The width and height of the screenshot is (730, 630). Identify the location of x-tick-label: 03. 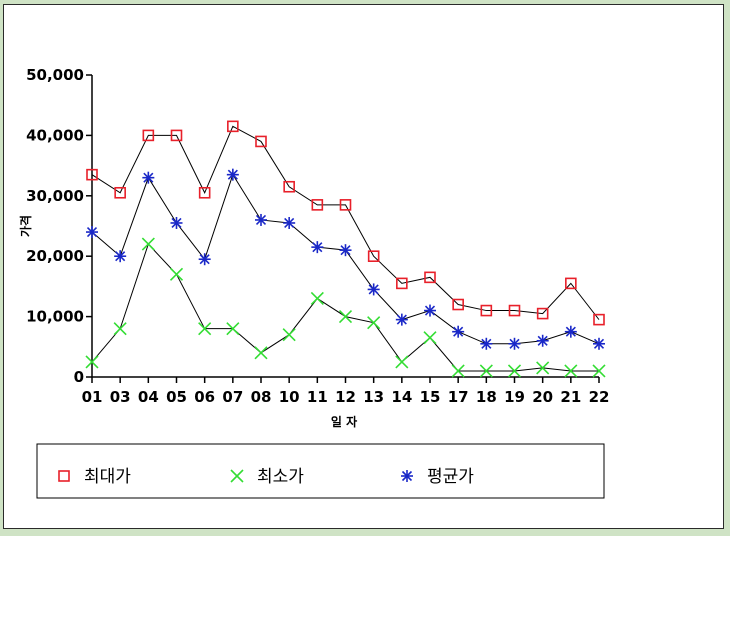
(120, 397).